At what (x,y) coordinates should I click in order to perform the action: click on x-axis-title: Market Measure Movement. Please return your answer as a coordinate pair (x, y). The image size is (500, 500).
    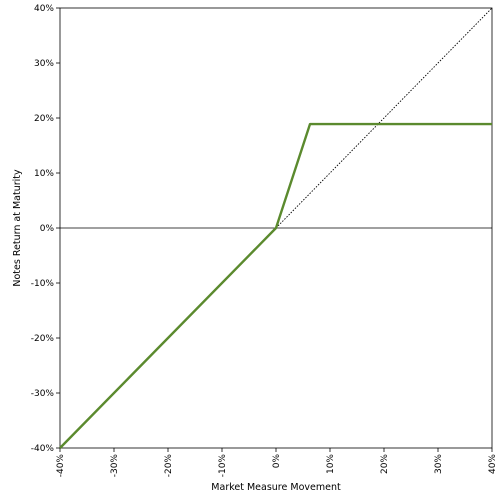
    Looking at the image, I should click on (276, 487).